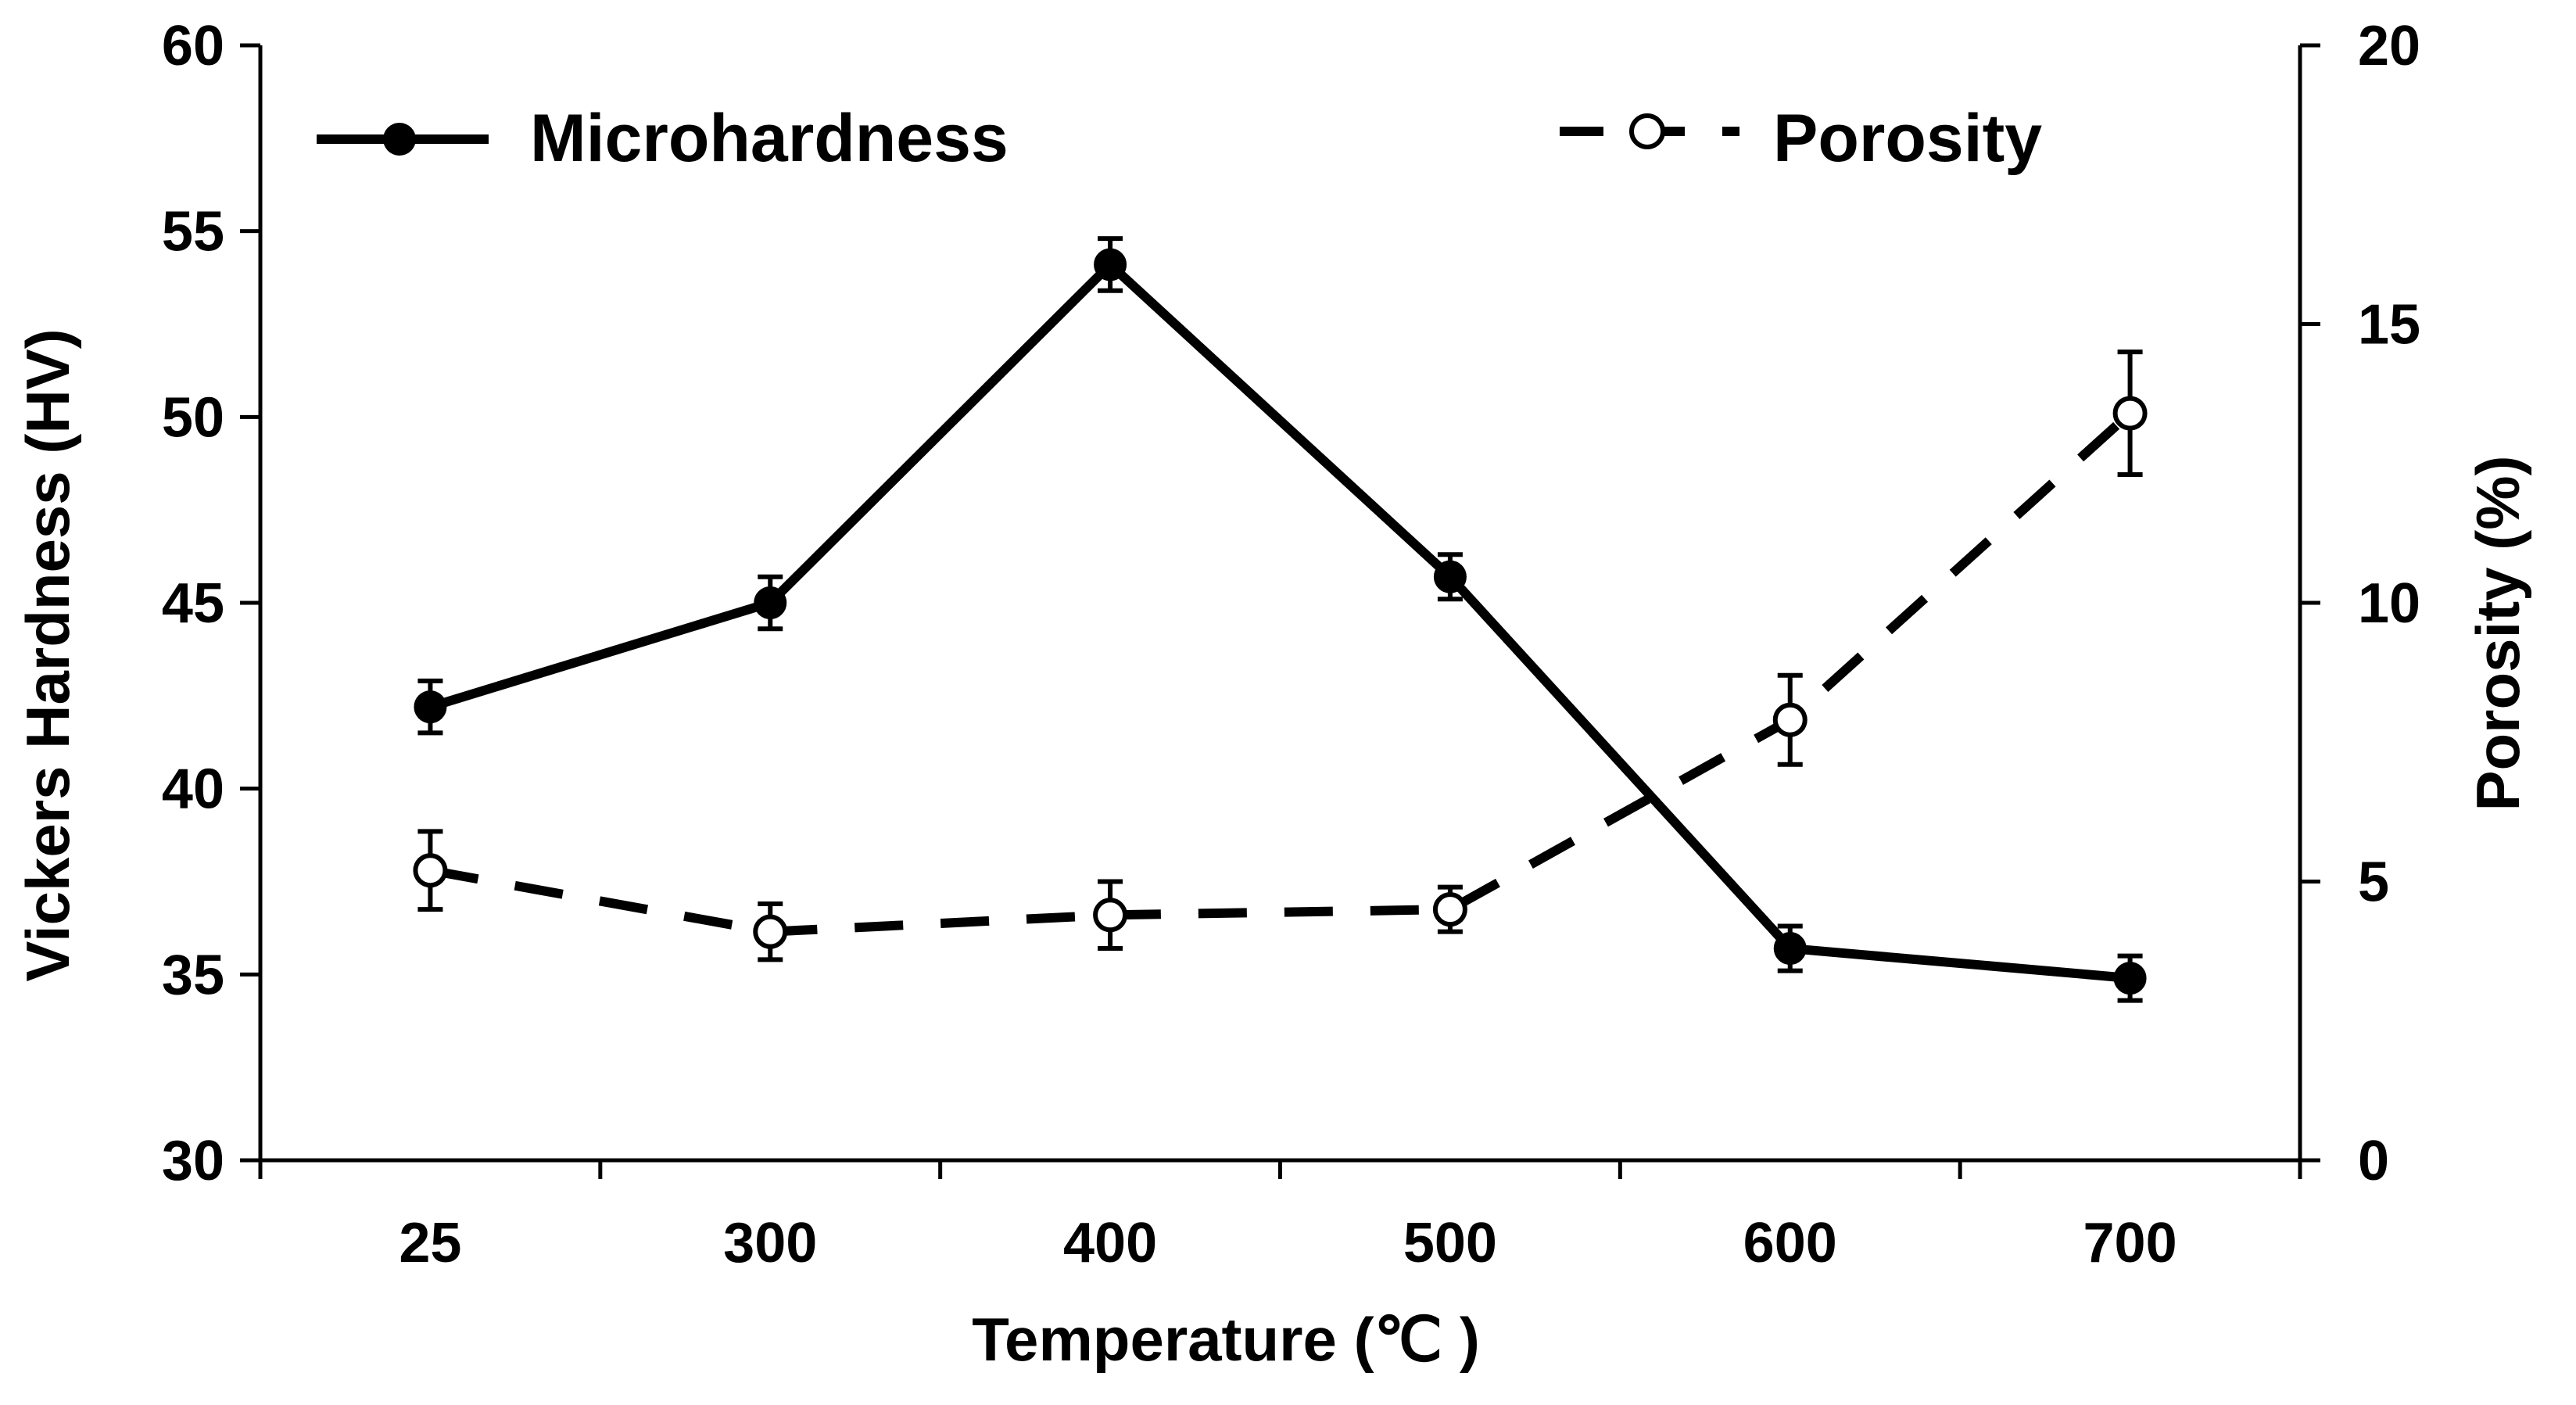 The image size is (2576, 1405). What do you see at coordinates (193, 46) in the screenshot?
I see `y-tick-label: 60` at bounding box center [193, 46].